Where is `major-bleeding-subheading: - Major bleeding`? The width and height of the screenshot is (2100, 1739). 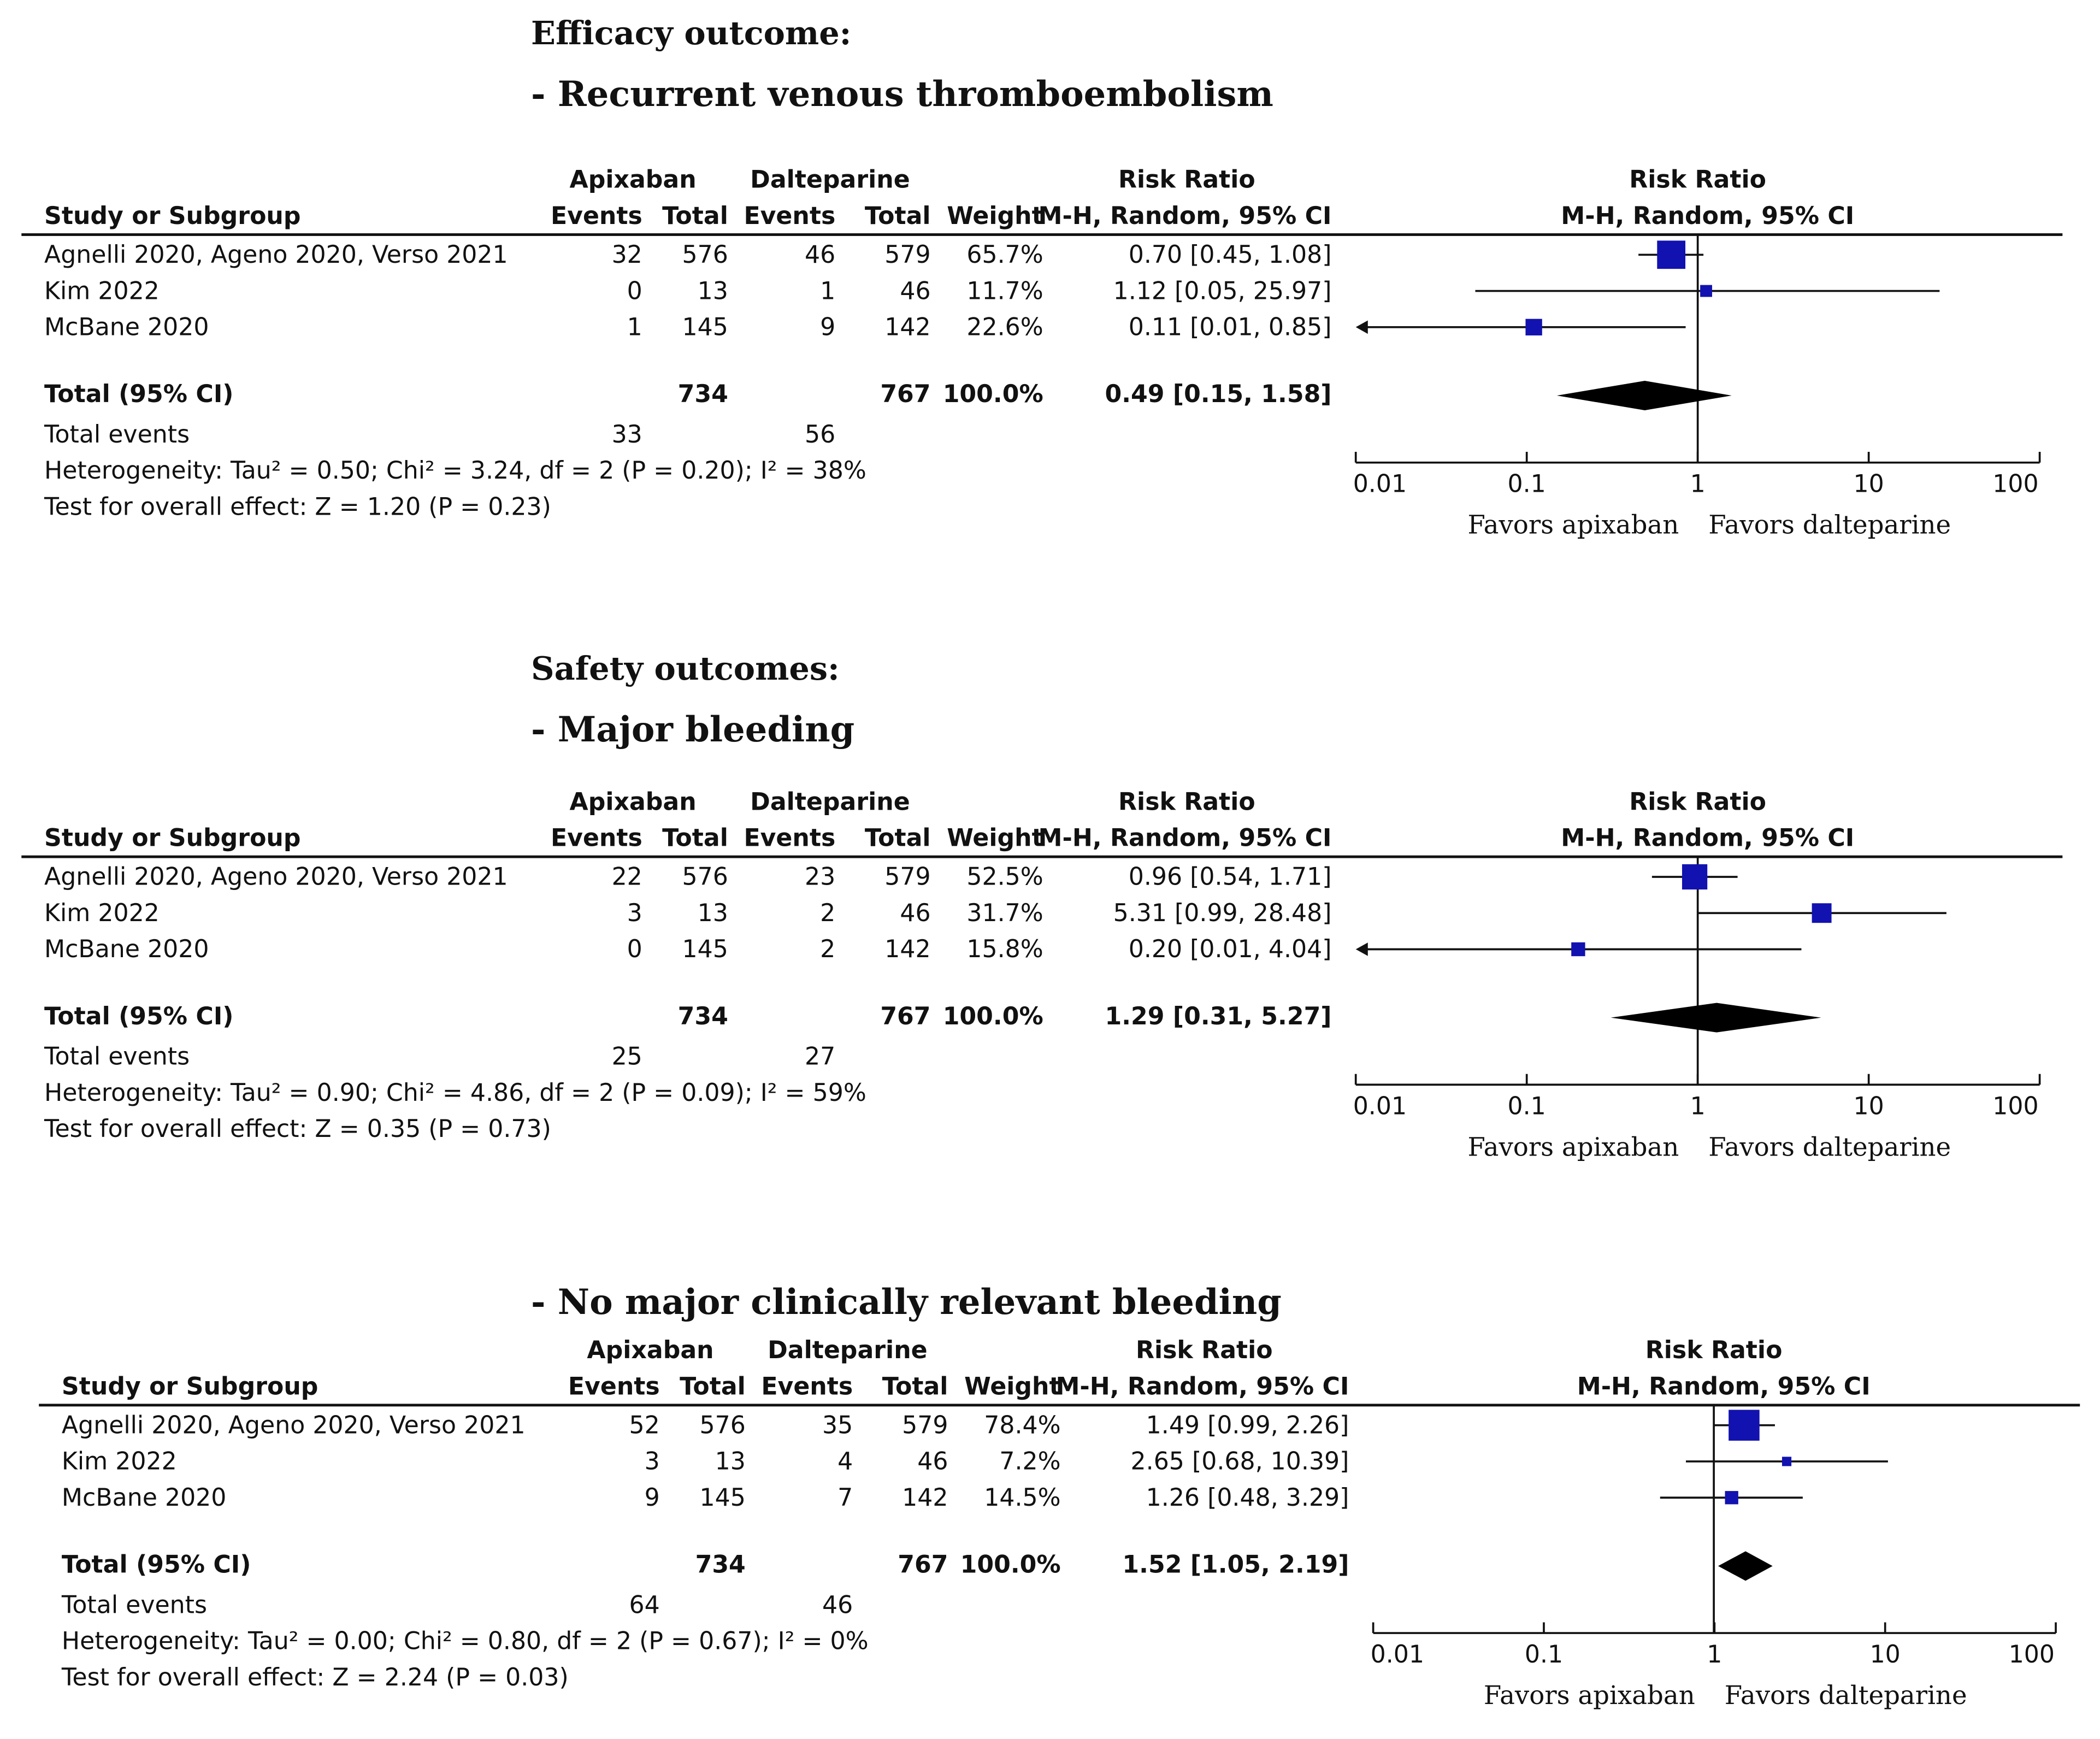
major-bleeding-subheading: - Major bleeding is located at coordinates (693, 730).